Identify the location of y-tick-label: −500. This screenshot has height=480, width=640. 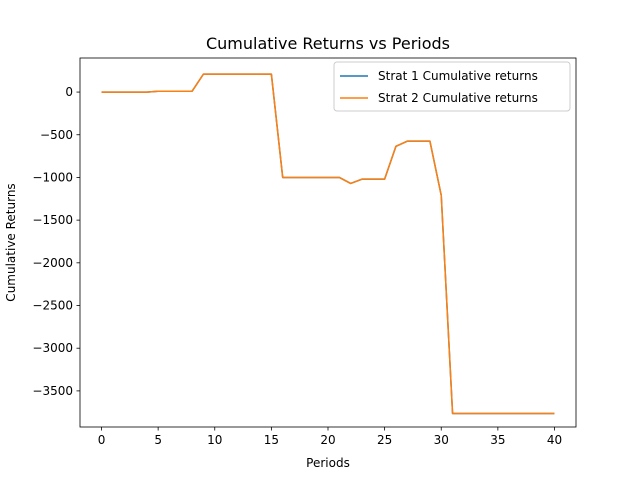
(56, 135).